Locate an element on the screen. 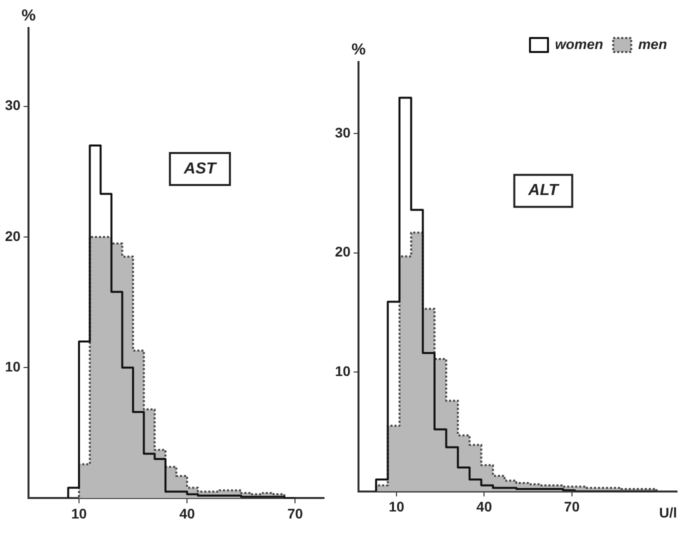 The width and height of the screenshot is (683, 539). text: ALT is located at coordinates (543, 191).